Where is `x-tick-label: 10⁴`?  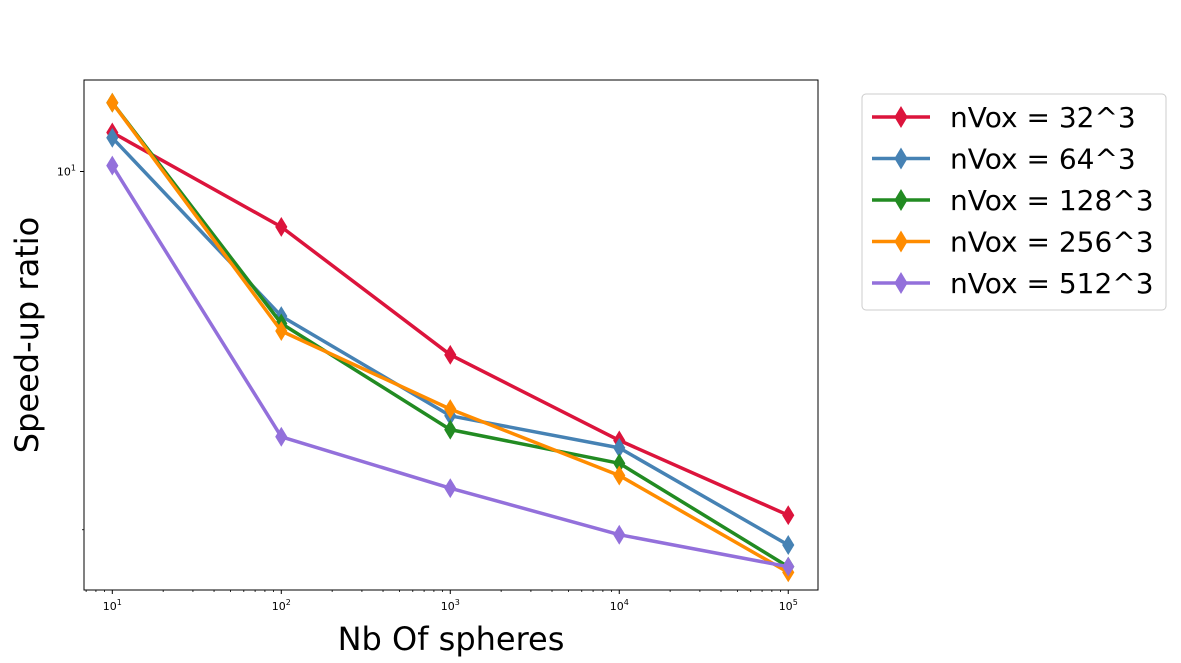
x-tick-label: 10⁴ is located at coordinates (619, 605).